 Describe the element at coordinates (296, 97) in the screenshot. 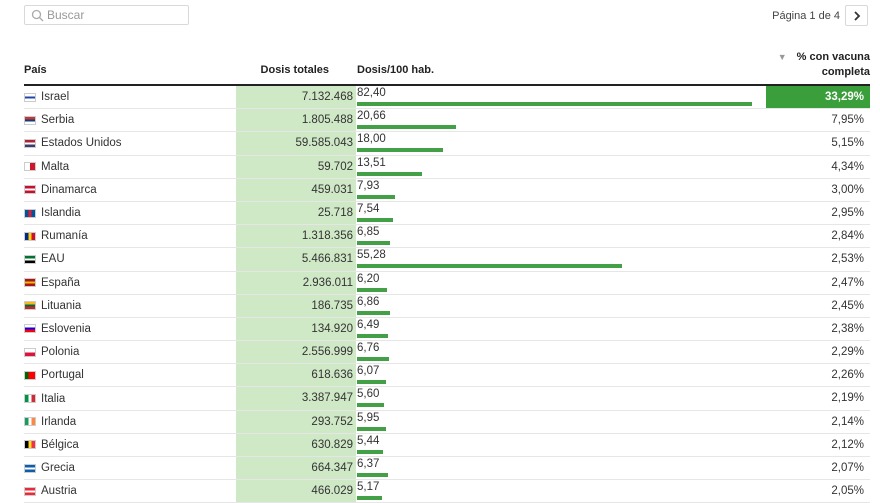

I see `total-doses-cell: 7.132.468` at that location.